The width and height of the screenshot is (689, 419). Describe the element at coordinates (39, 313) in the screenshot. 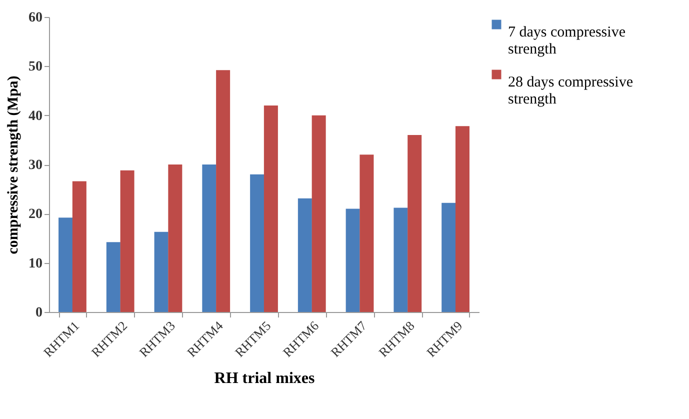

I see `y-tick-label: 0` at that location.